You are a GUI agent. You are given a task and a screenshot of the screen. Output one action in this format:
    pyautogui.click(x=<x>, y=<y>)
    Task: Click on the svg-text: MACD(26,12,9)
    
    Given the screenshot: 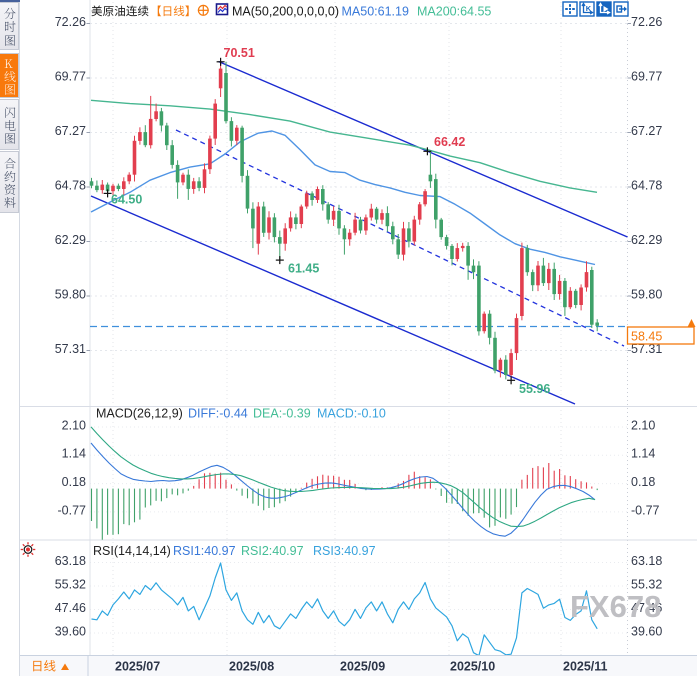 What is the action you would take?
    pyautogui.click(x=139, y=414)
    